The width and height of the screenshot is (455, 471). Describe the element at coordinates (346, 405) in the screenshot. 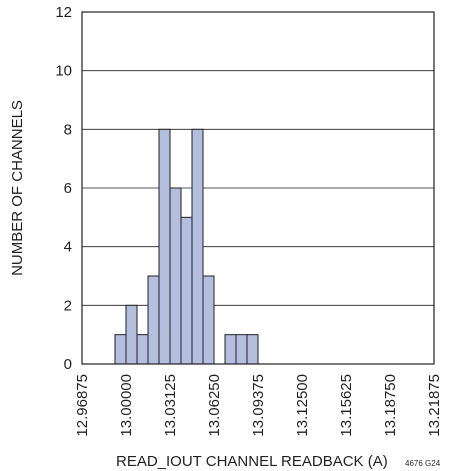

I see `x-tick-label: 13.15625` at that location.